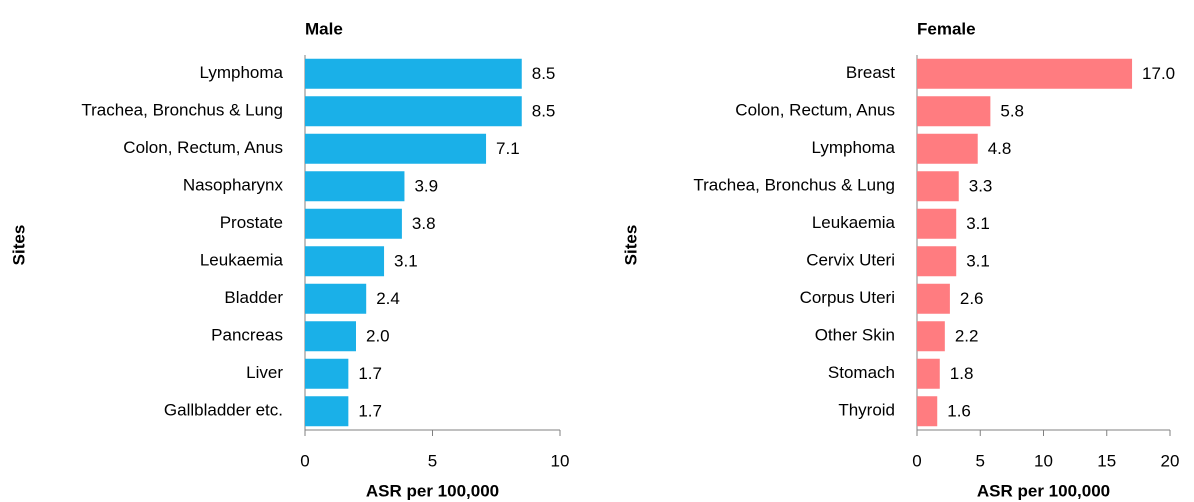 The width and height of the screenshot is (1194, 502). What do you see at coordinates (1000, 148) in the screenshot?
I see `value-label: 4.8` at bounding box center [1000, 148].